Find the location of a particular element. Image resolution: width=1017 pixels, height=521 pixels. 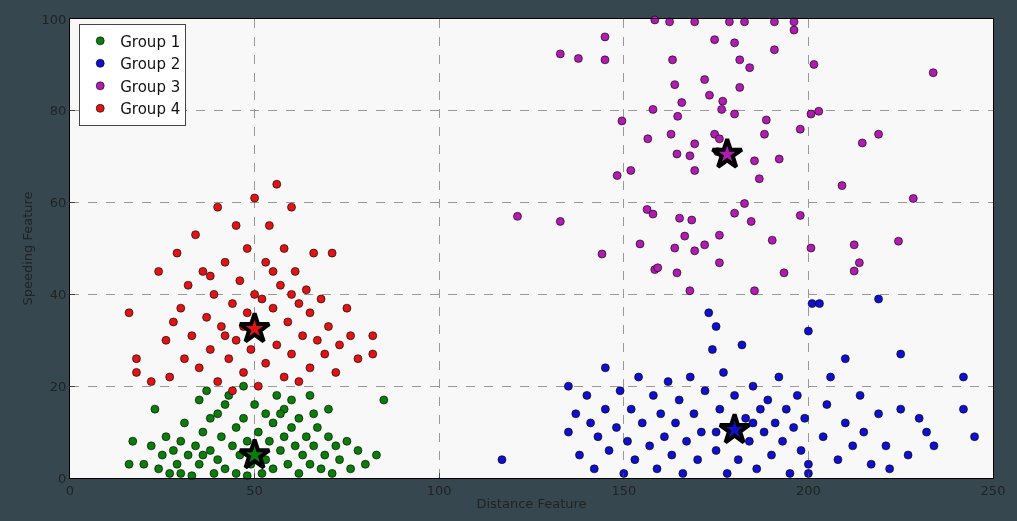

legend-label: Group 1 is located at coordinates (150, 41).